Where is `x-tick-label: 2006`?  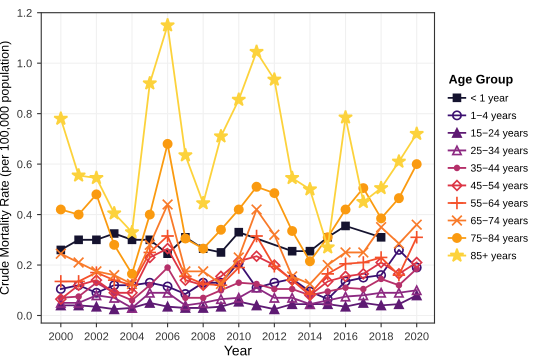
x-tick-label: 2006 is located at coordinates (168, 336).